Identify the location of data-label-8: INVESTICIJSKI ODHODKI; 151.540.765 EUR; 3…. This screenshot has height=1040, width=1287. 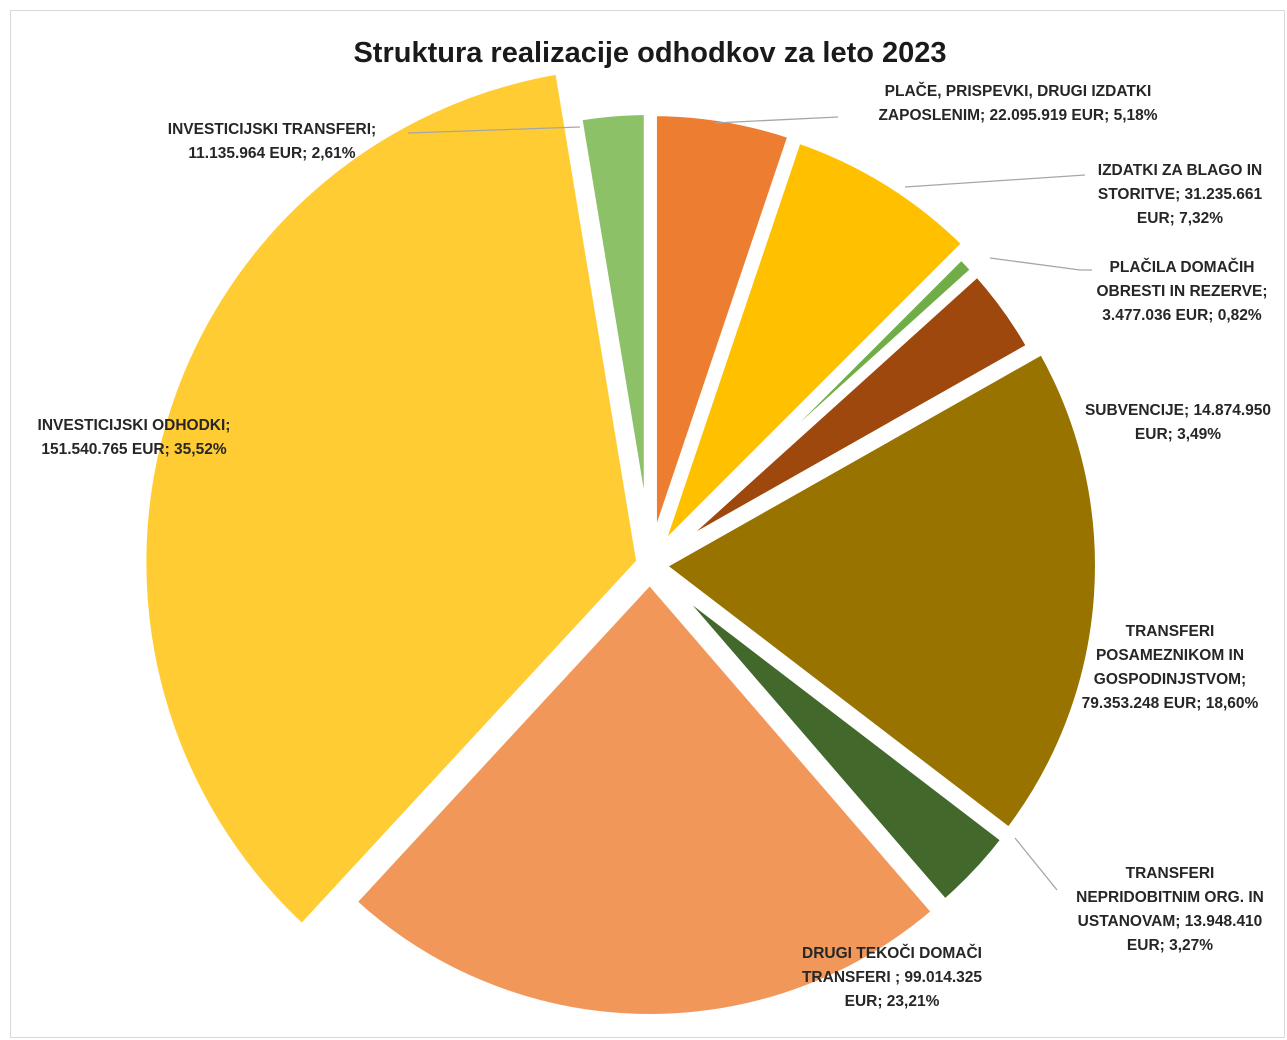
(134, 437).